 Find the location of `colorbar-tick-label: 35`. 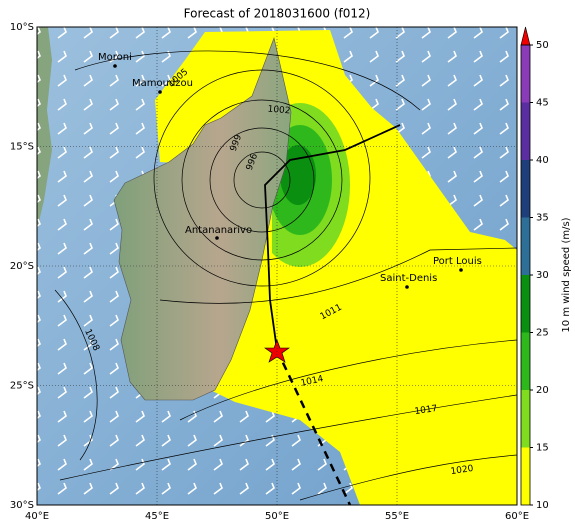

colorbar-tick-label: 35 is located at coordinates (542, 218).